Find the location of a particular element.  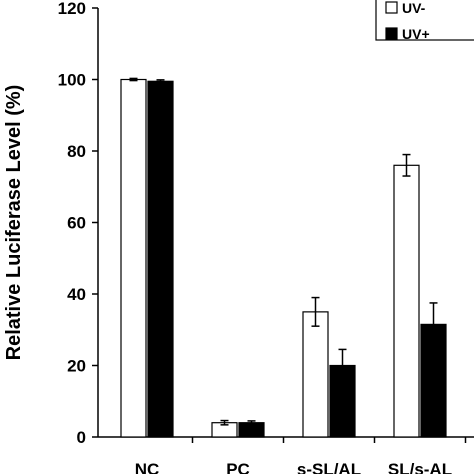

y-tick-label: 20 is located at coordinates (76, 366).